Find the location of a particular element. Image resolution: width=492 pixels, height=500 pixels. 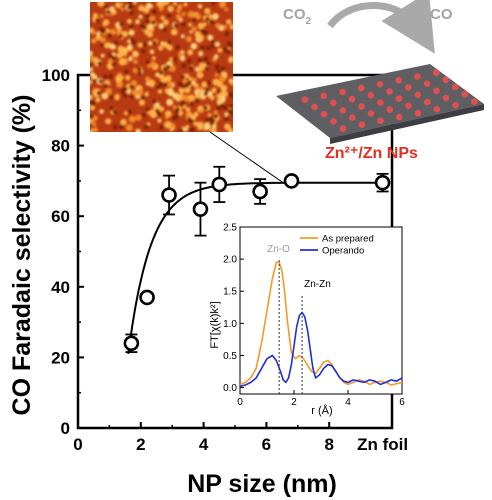

y-tick-label: 20 is located at coordinates (60, 357).